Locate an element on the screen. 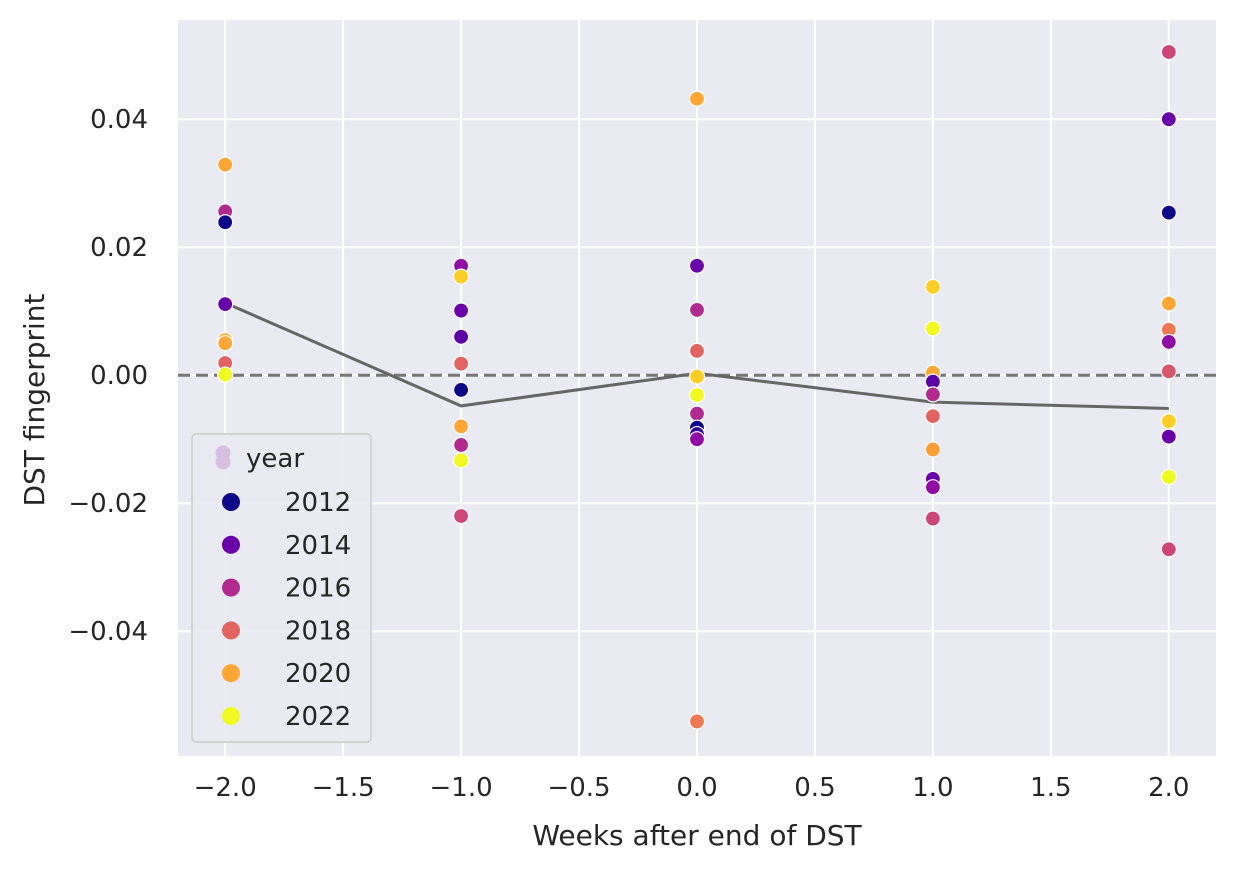 The height and width of the screenshot is (872, 1236). legend-title: year is located at coordinates (275, 459).